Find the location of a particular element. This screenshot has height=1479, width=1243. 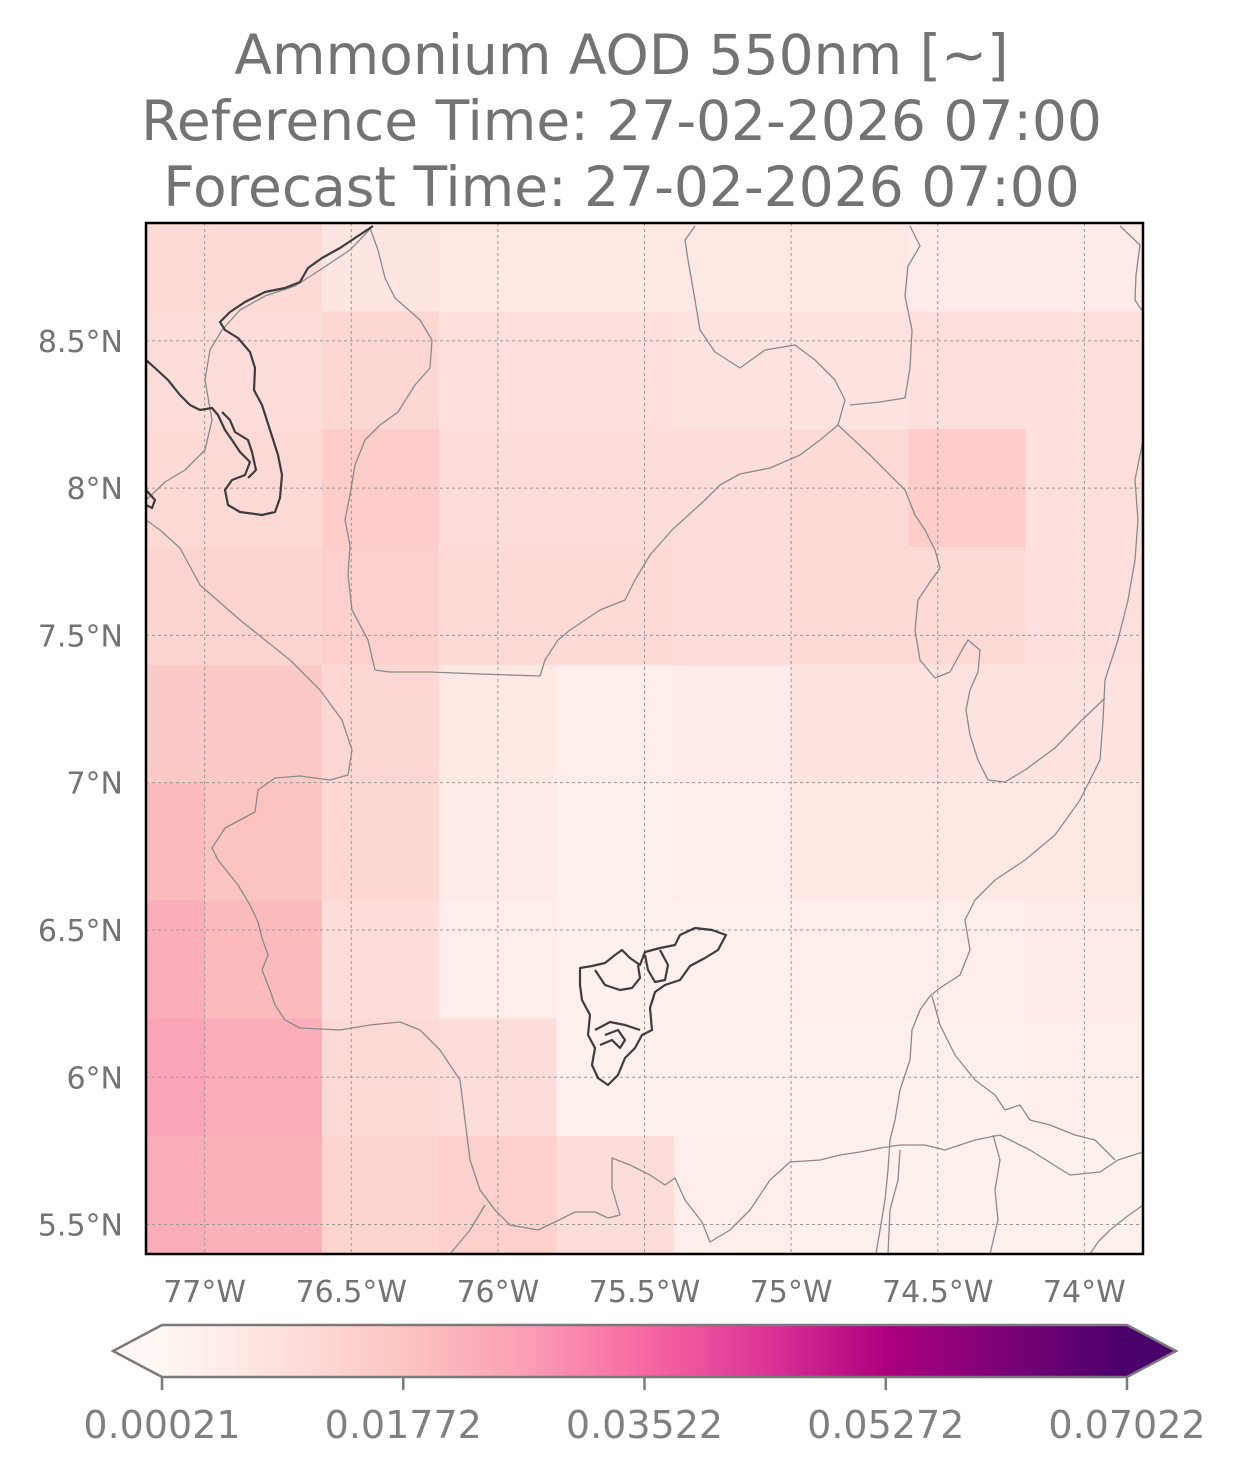

colorbar-tick-label: 0.07022 is located at coordinates (1126, 1425).